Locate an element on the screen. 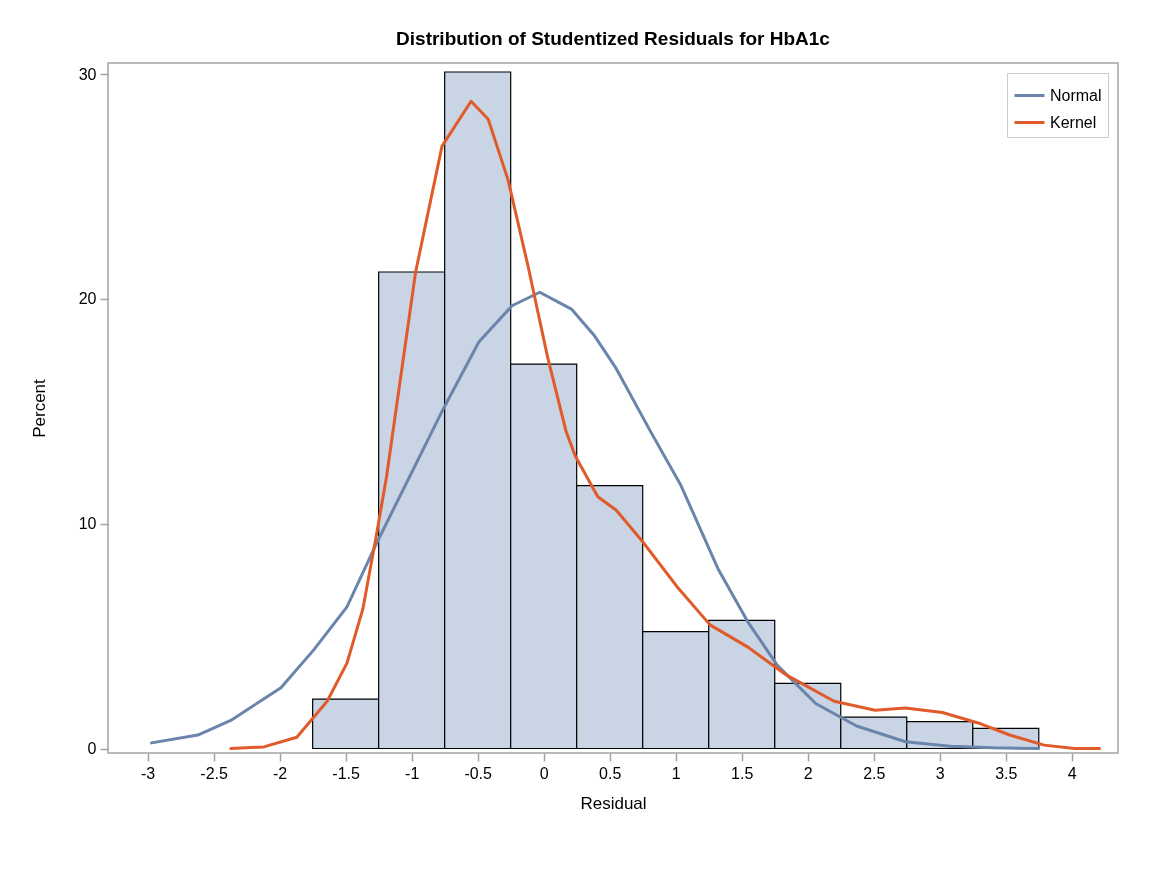 The width and height of the screenshot is (1149, 869). x-tick-label: -1.5 is located at coordinates (346, 773).